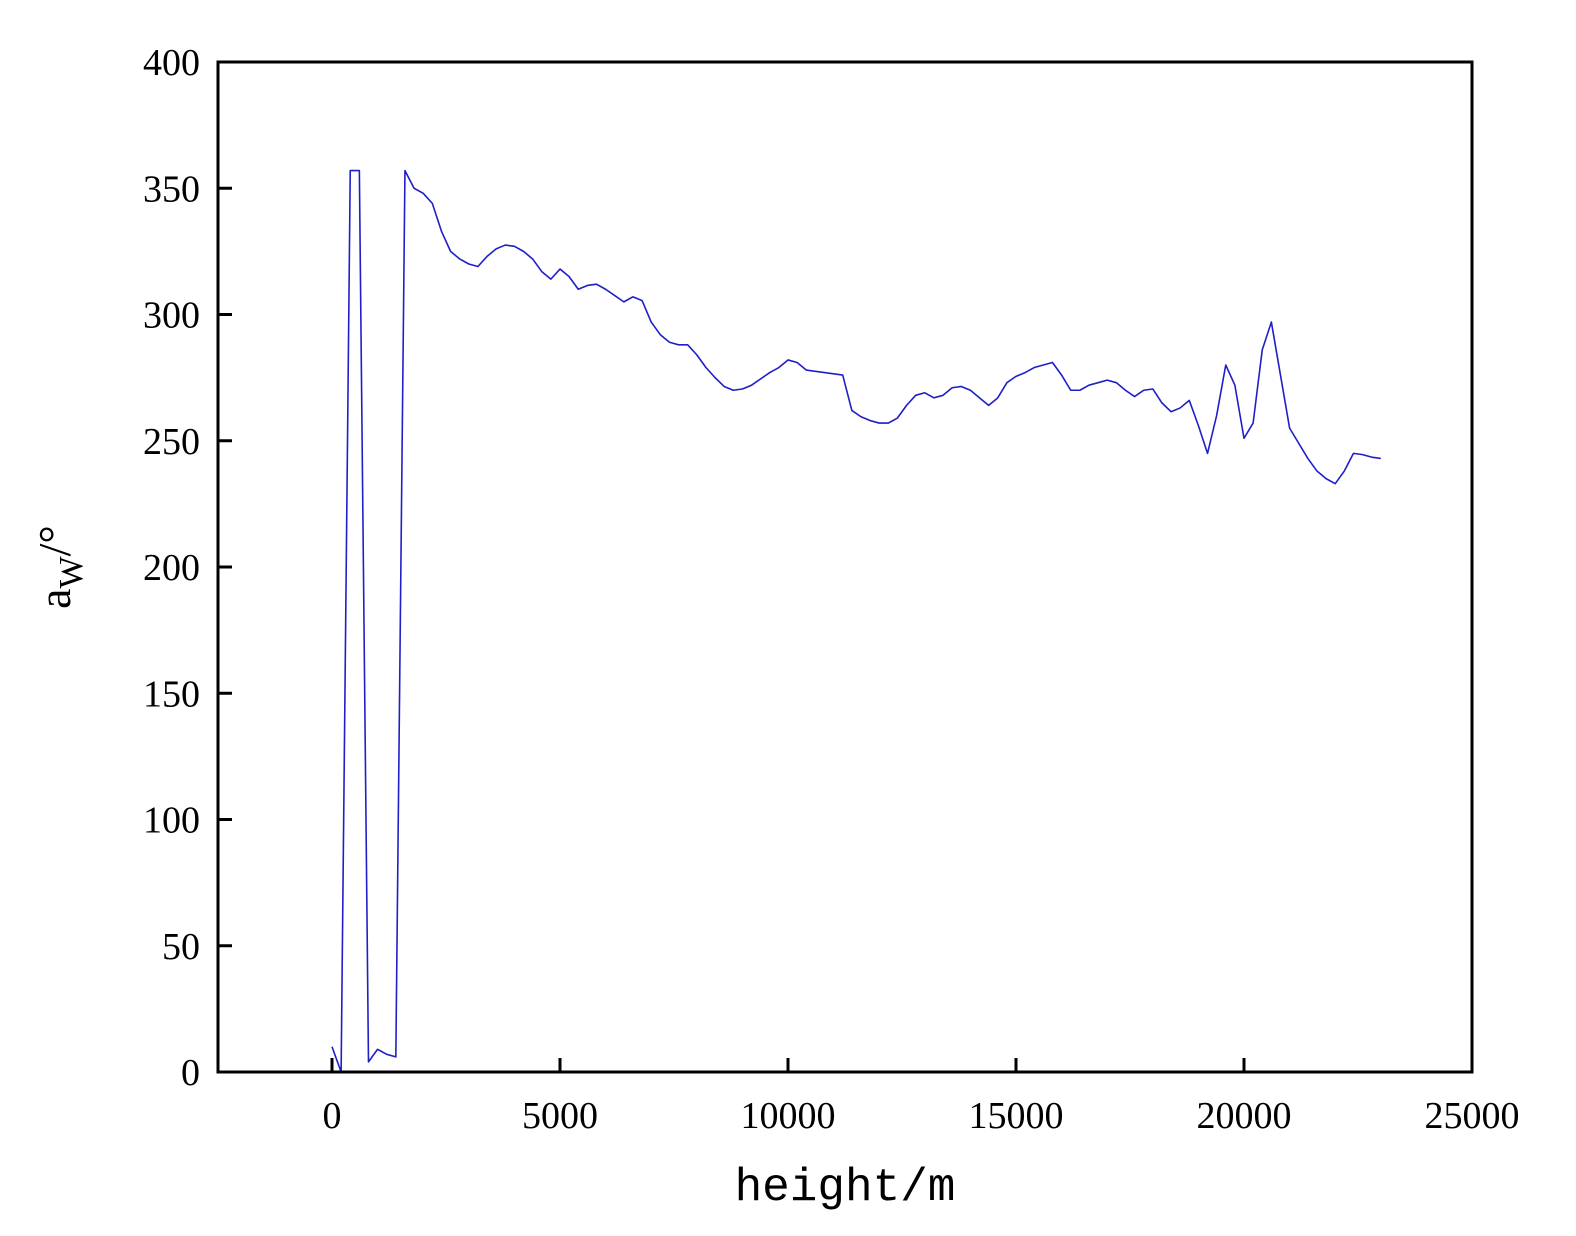 The image size is (1576, 1236). I want to click on x-tick-label: 10000, so click(788, 1116).